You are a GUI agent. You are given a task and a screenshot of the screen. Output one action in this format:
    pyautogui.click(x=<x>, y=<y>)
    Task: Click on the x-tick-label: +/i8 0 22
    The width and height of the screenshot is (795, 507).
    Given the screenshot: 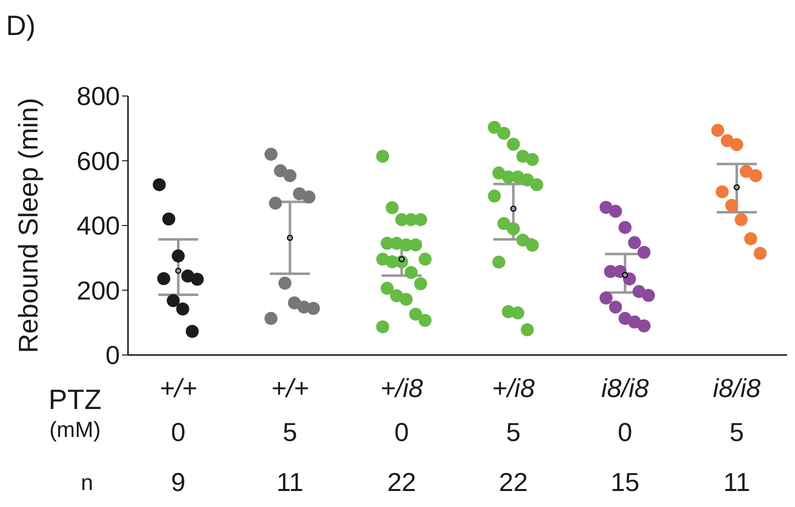 What is the action you would take?
    pyautogui.click(x=402, y=435)
    